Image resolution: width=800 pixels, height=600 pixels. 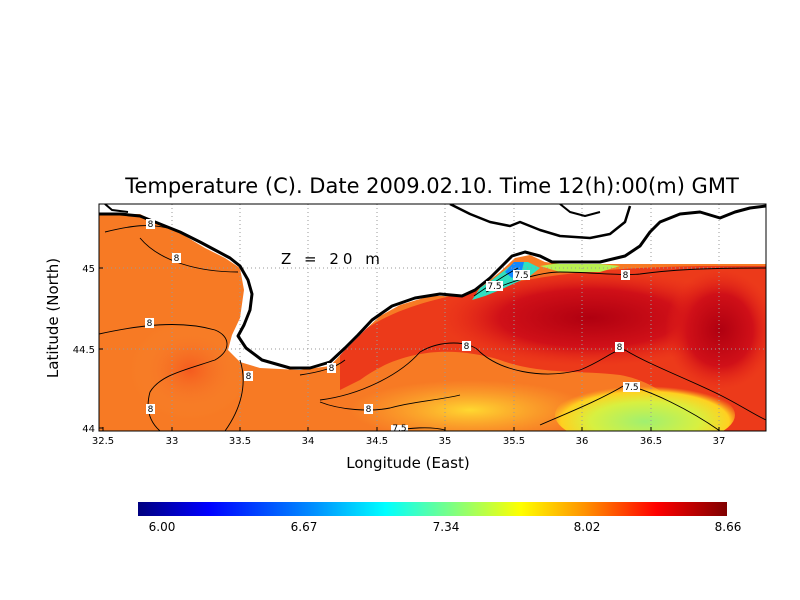 I want to click on depth-label: Z = 20 m, so click(x=332, y=259).